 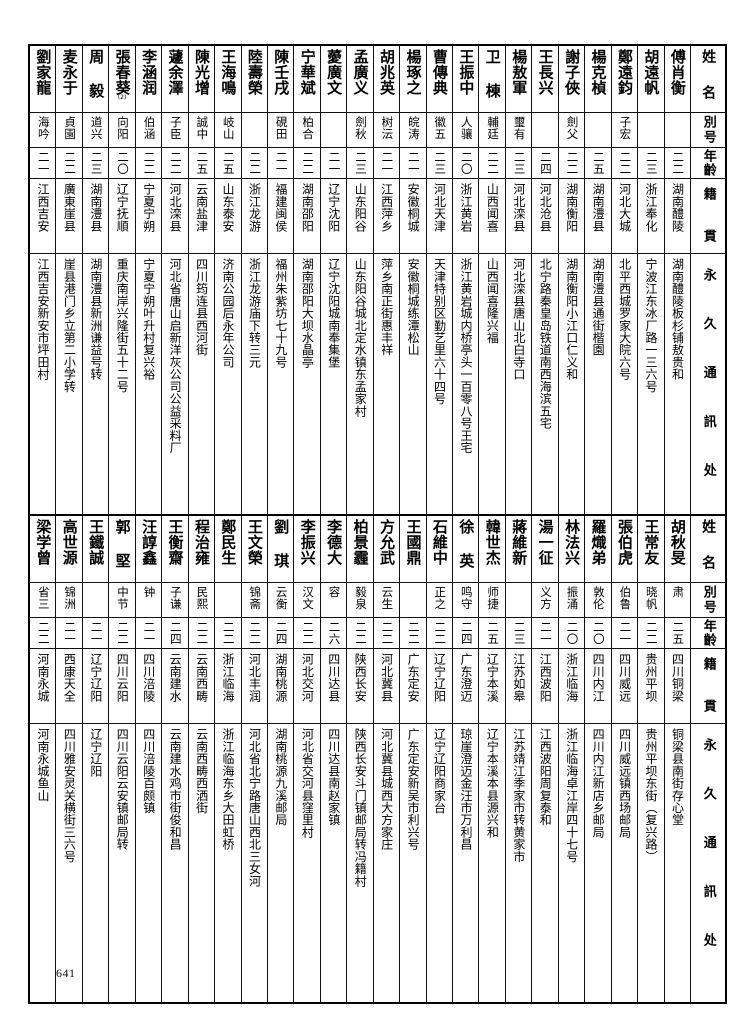 What do you see at coordinates (148, 404) in the screenshot?
I see `col-5-address: 宁夏宁朔叶升村复兴裕` at bounding box center [148, 404].